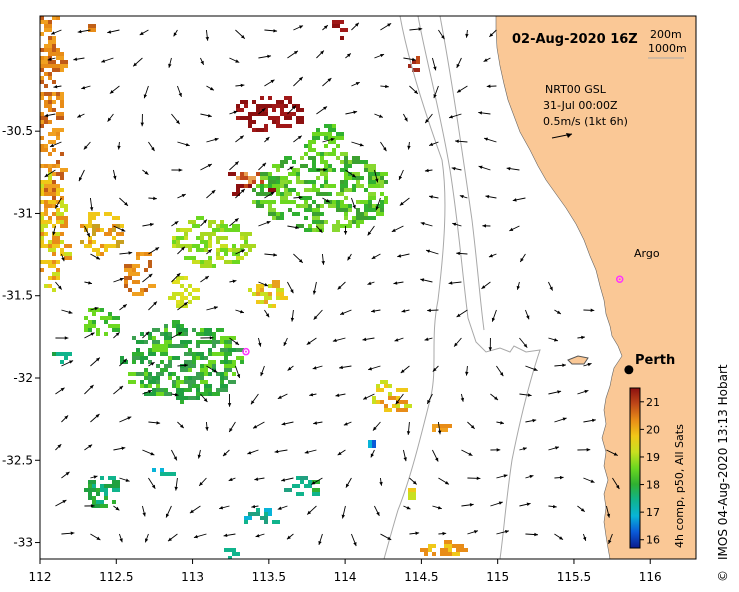  I want to click on y-tick-label: -33, so click(23, 543).